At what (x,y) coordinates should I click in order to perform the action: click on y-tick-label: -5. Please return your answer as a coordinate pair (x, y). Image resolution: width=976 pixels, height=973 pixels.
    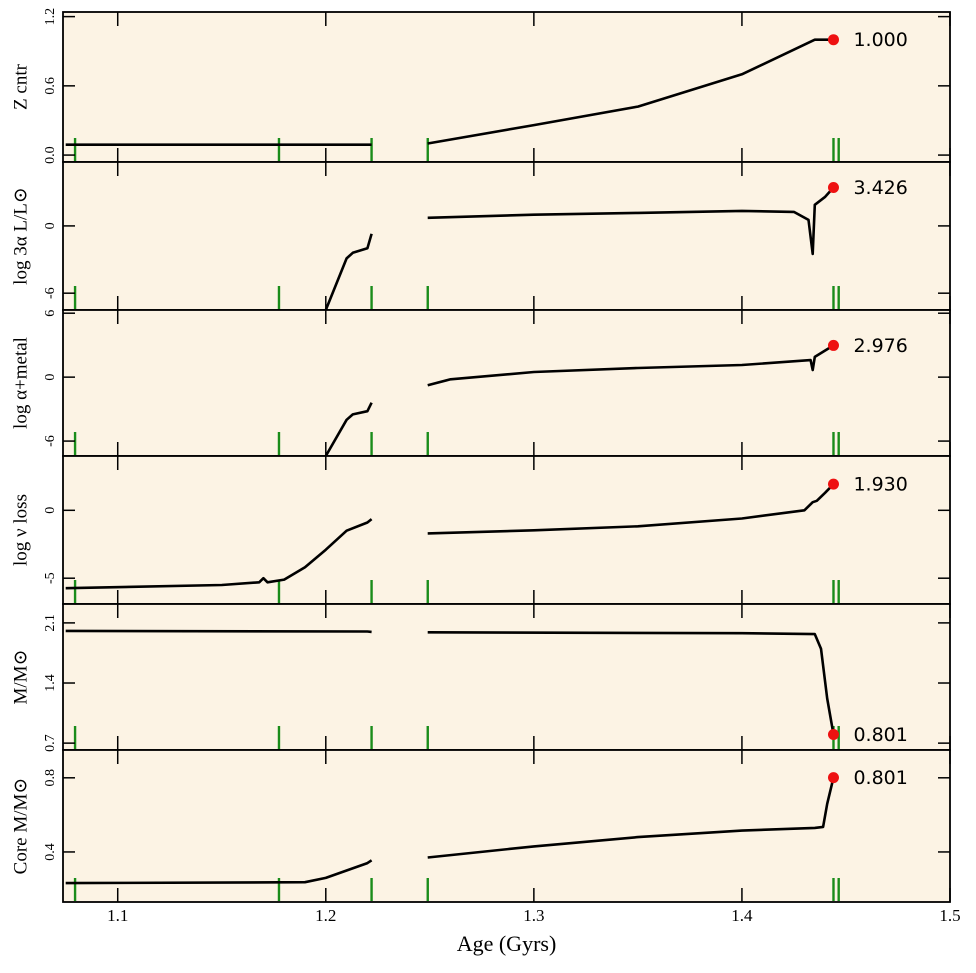
    Looking at the image, I should click on (50, 578).